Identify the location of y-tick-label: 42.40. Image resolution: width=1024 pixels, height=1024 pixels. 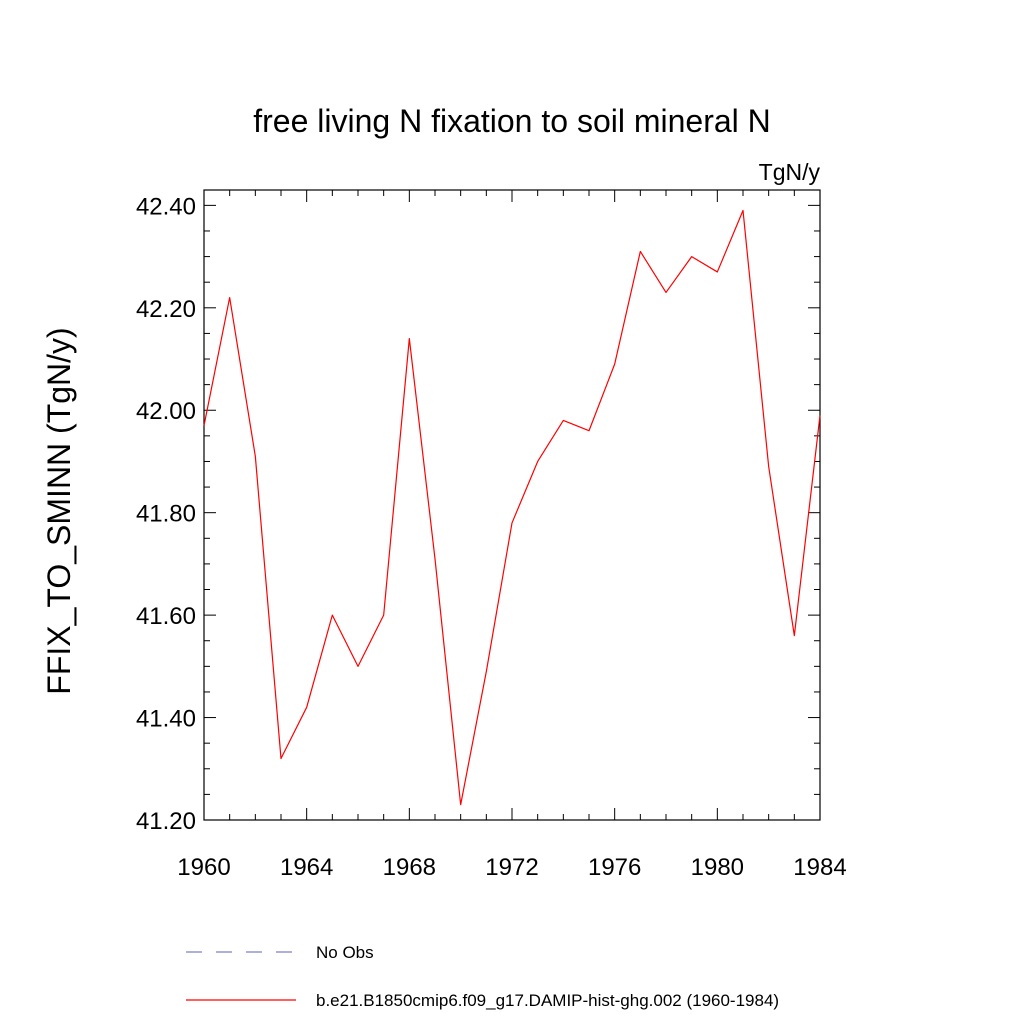
(166, 206).